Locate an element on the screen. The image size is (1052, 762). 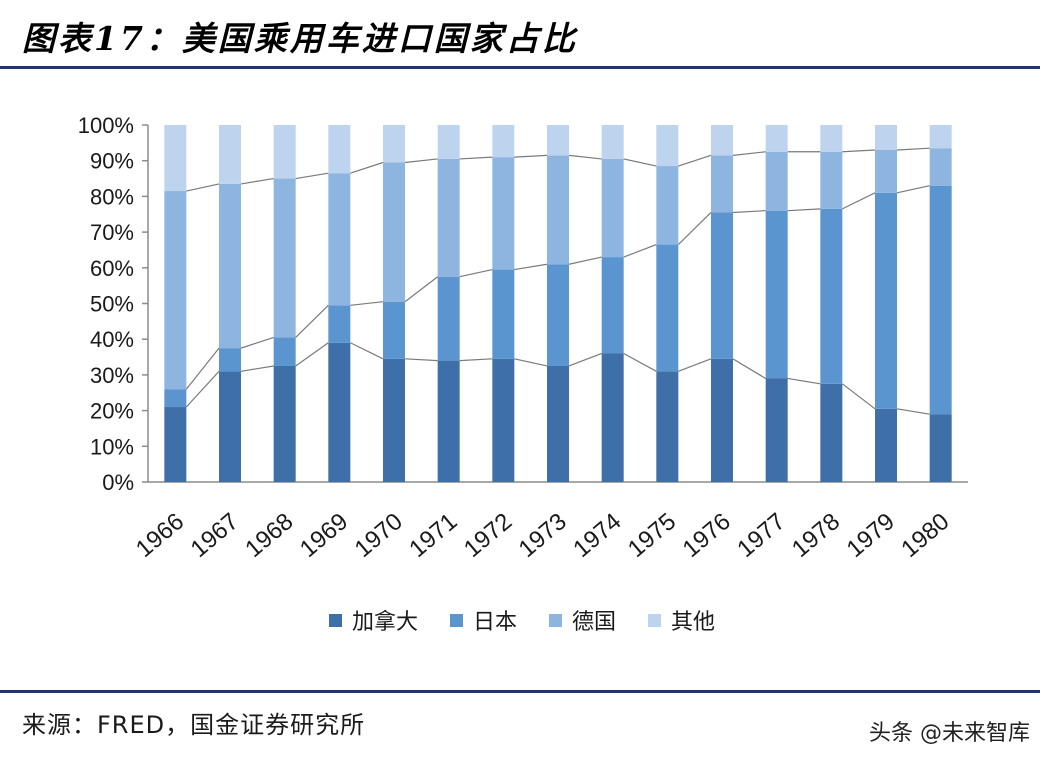
legend-item-germany: 德国 is located at coordinates (582, 620).